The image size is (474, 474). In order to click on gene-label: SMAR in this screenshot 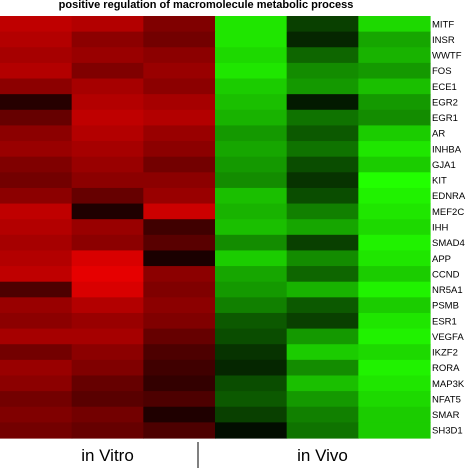, I will do `click(446, 415)`.